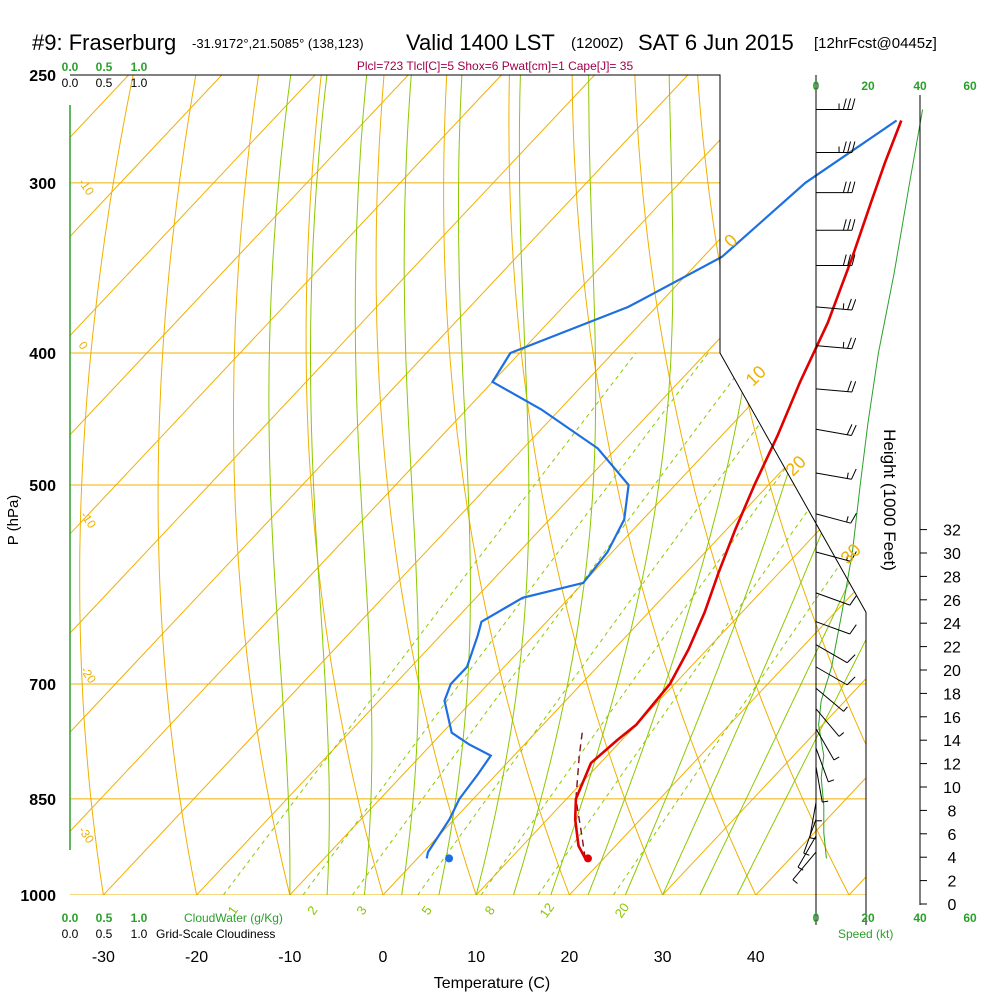 The width and height of the screenshot is (1000, 1000). What do you see at coordinates (215, 934) in the screenshot?
I see `cloudiness-label: Grid-Scale Cloudiness` at bounding box center [215, 934].